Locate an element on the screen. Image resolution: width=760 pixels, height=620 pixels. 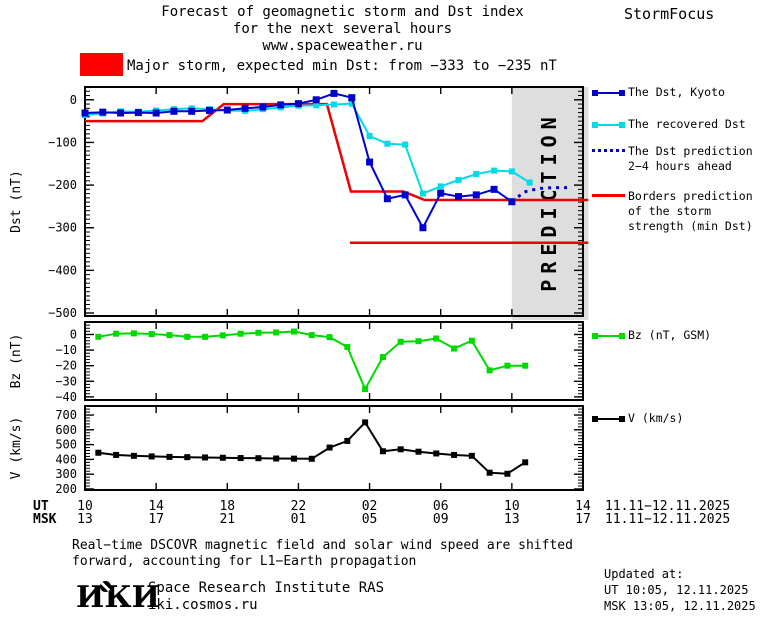
iki-logo: ИКИ is located at coordinates (118, 597).